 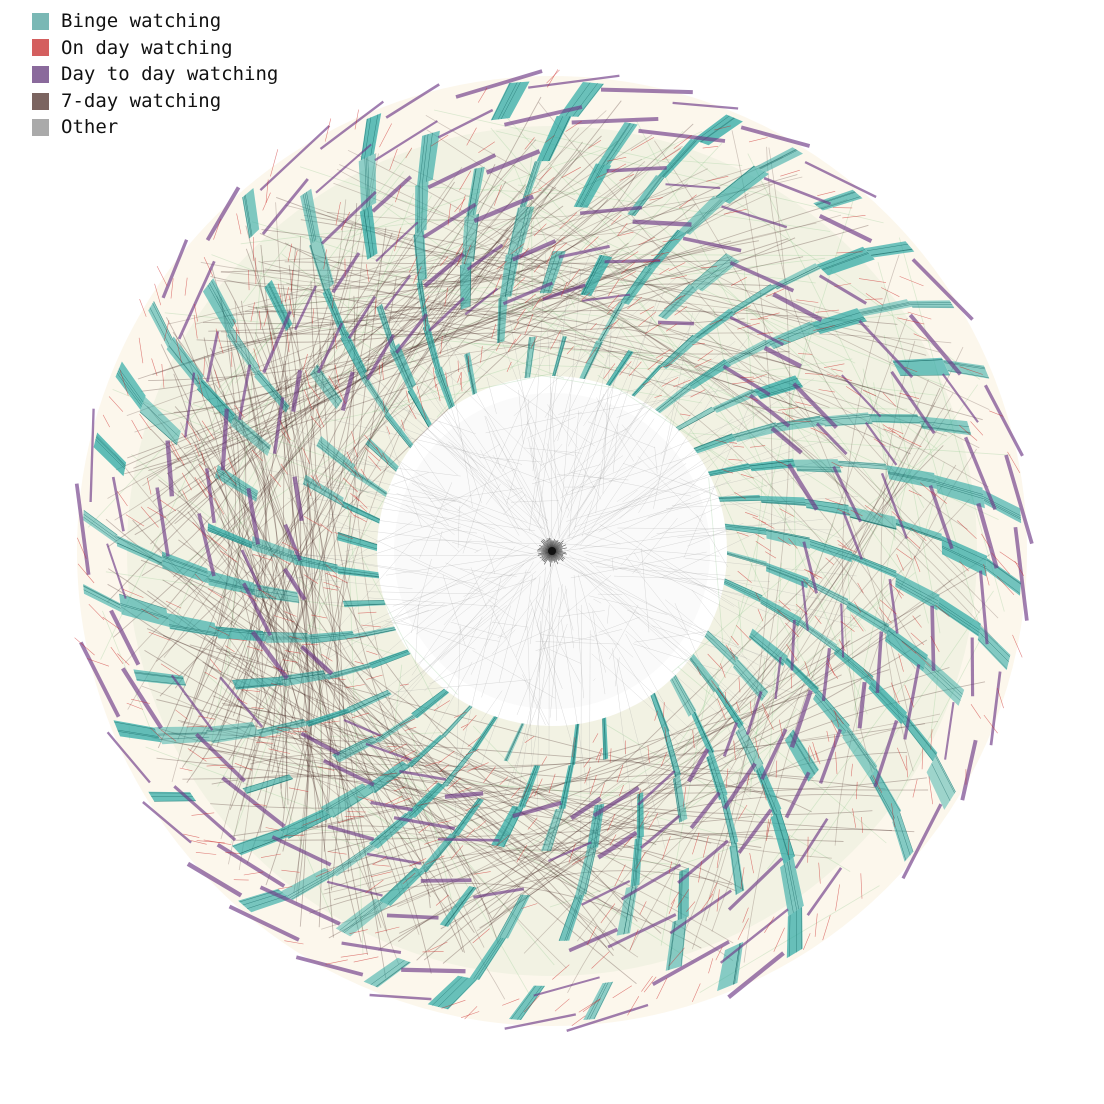 I want to click on legend-item-day-to-day-watching: Day to day watching, so click(x=155, y=74).